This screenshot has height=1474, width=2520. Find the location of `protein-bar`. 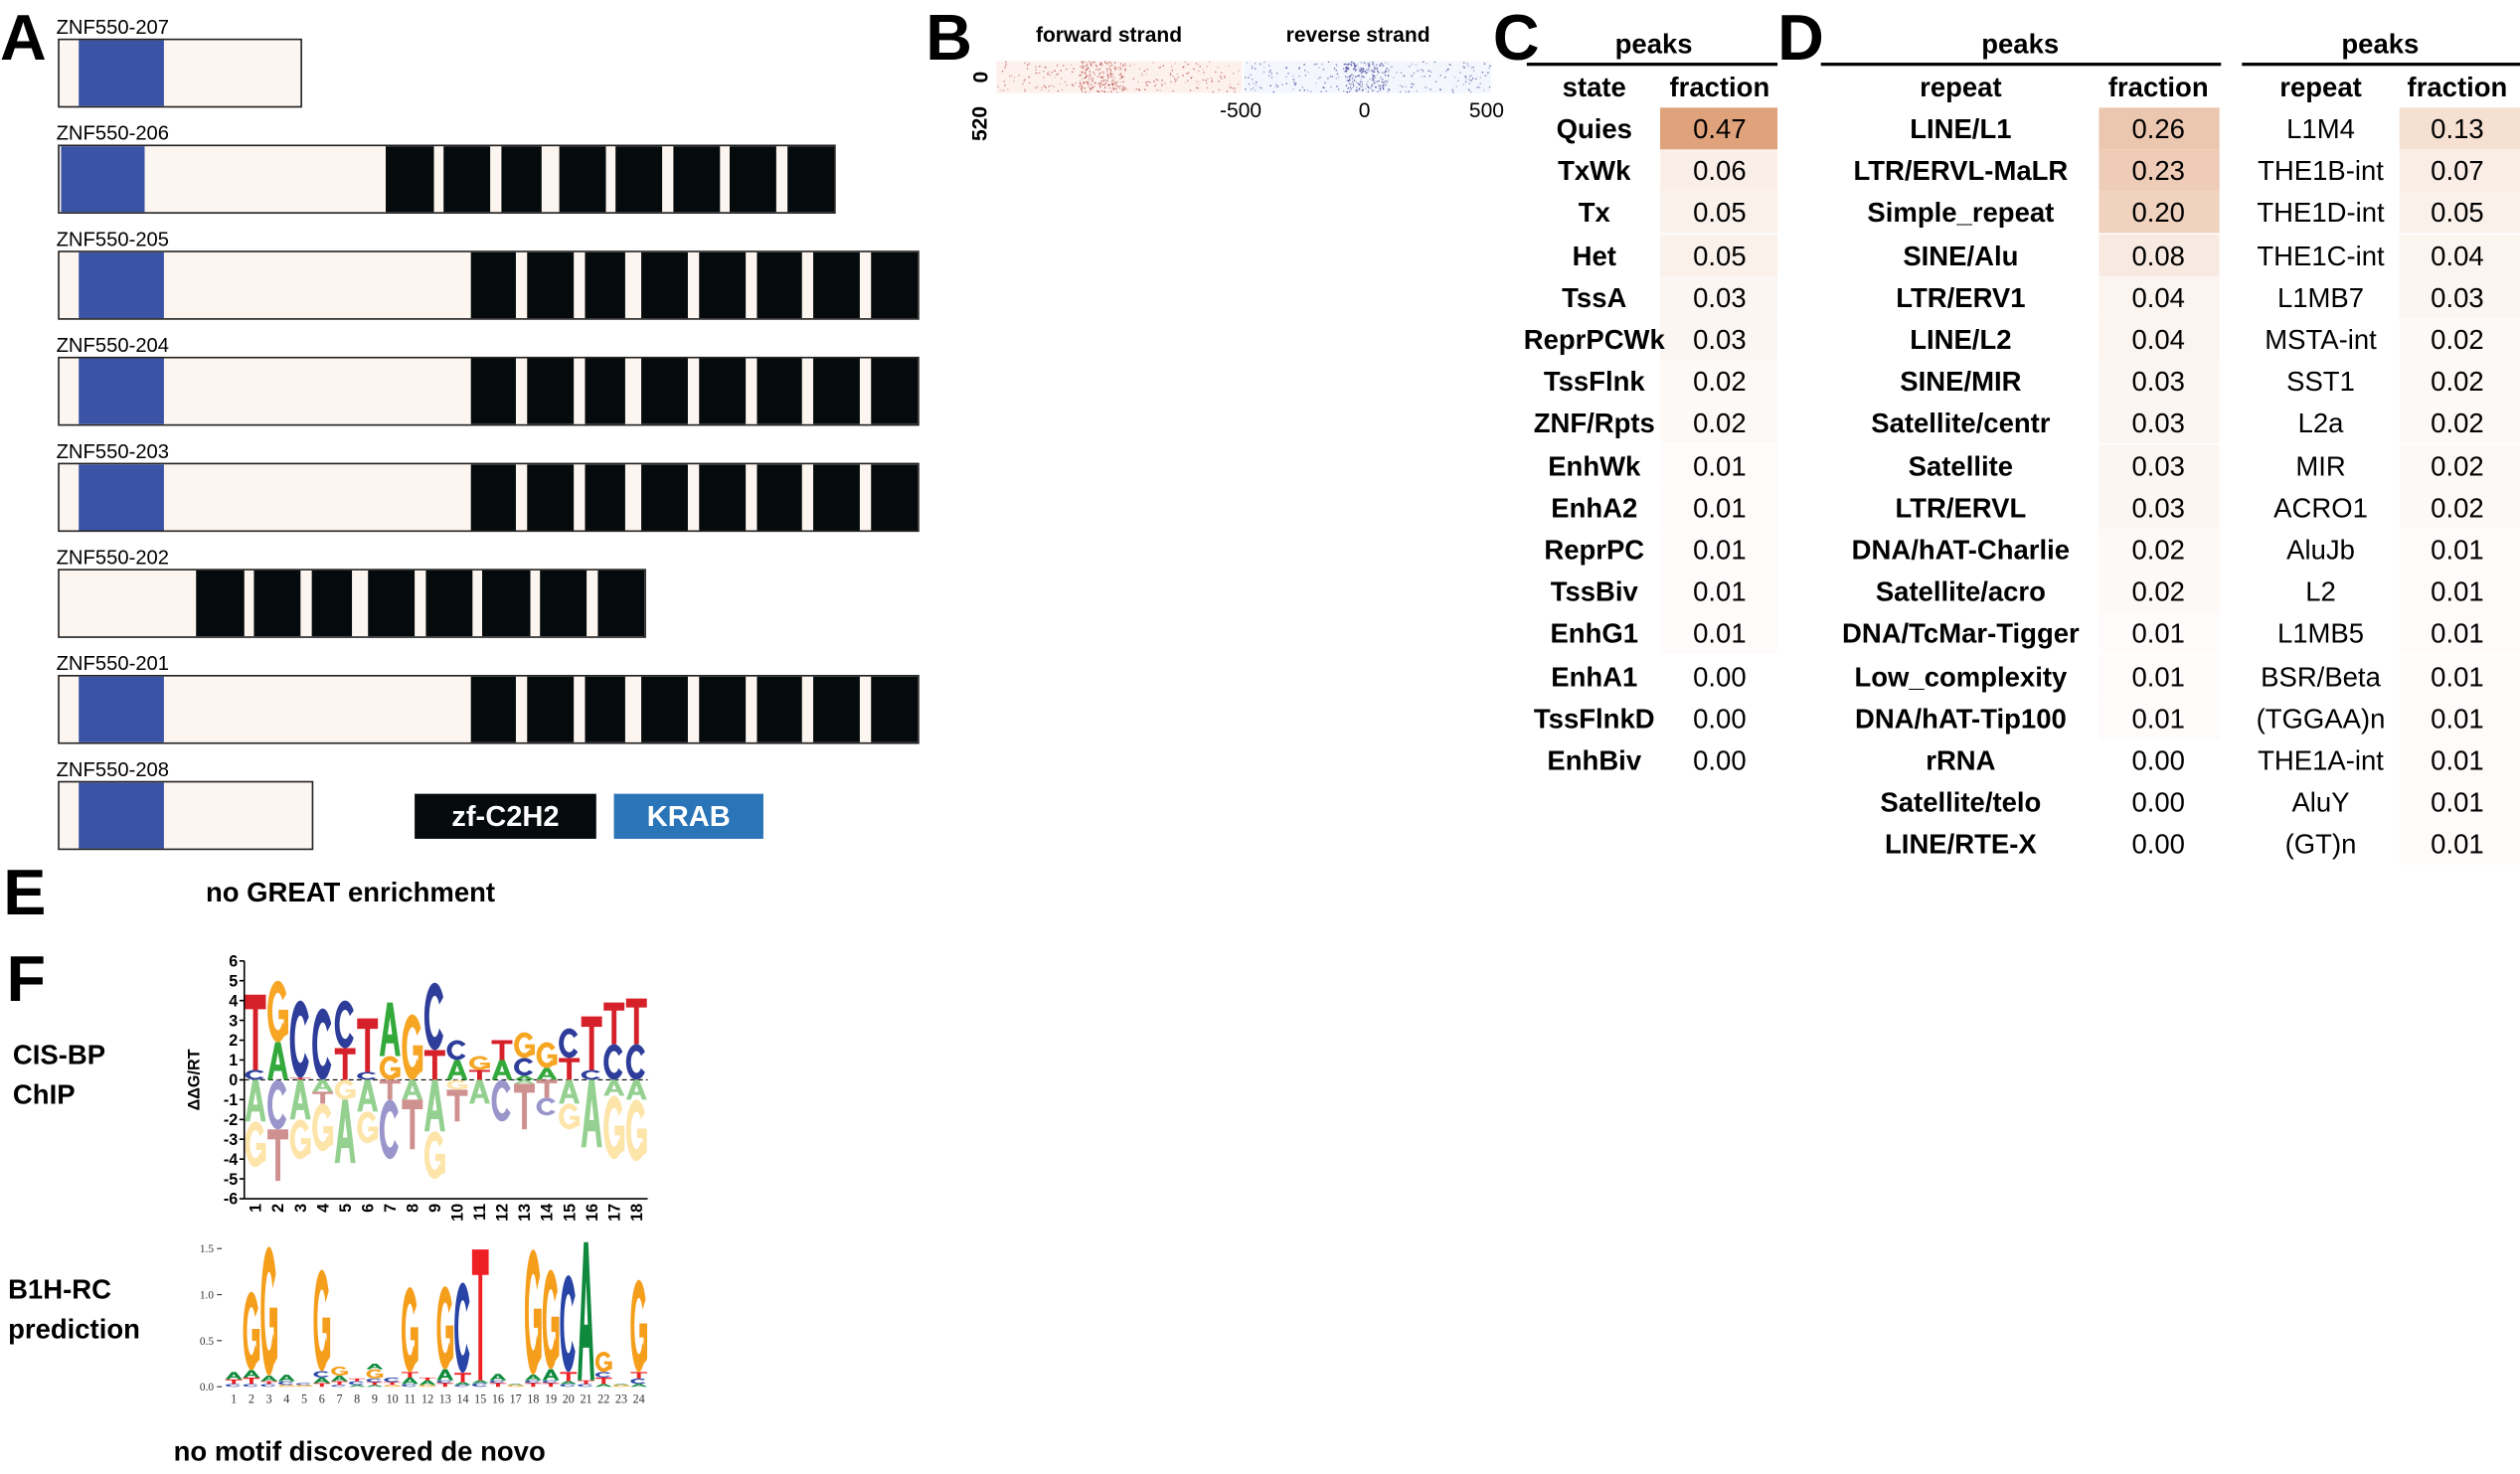

protein-bar is located at coordinates (489, 391).